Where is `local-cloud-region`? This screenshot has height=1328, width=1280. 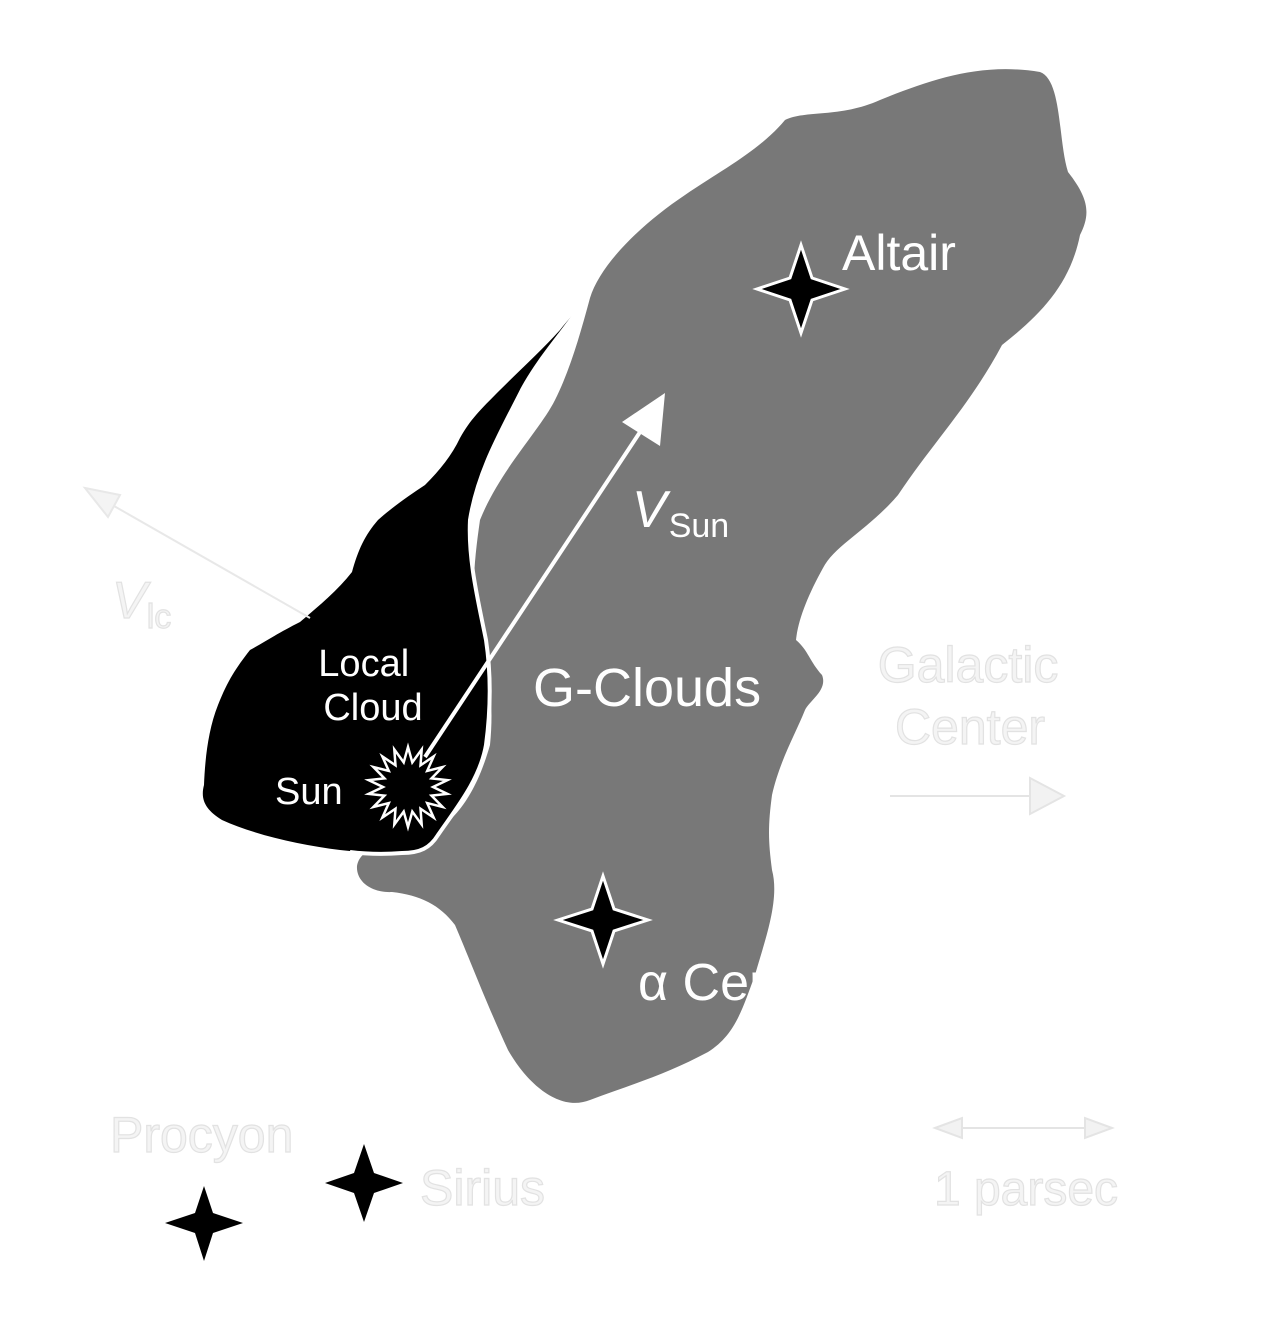
local-cloud-region is located at coordinates (390, 581).